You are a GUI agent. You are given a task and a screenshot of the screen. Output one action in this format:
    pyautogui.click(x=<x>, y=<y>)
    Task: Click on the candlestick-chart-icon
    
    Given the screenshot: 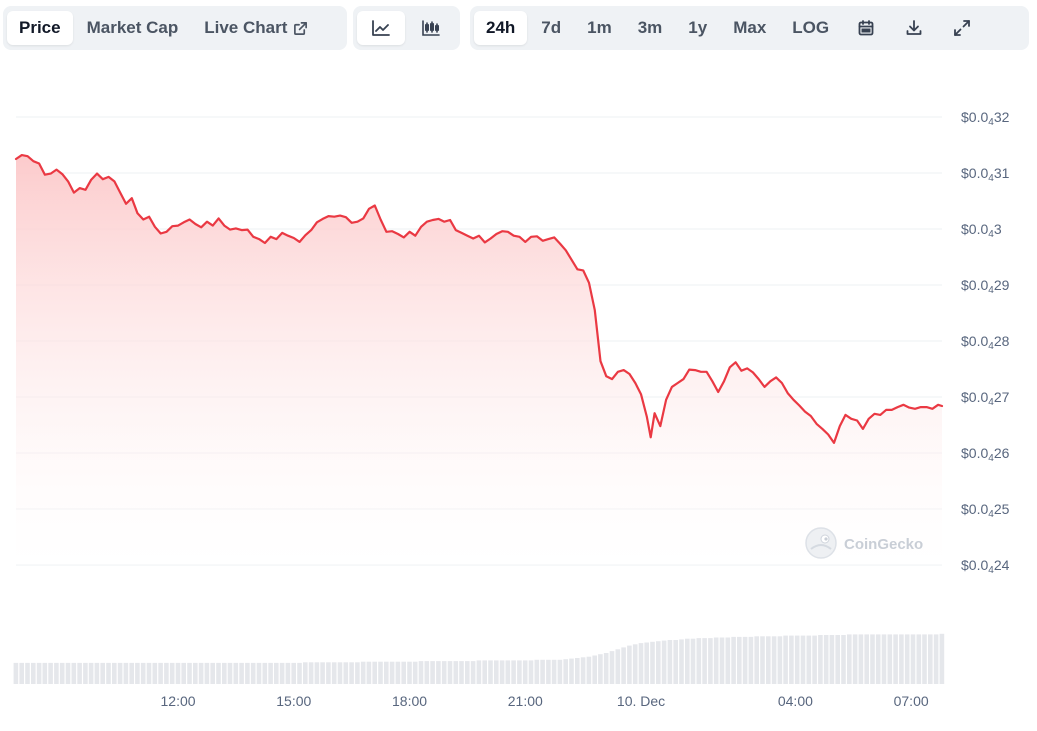 What is the action you would take?
    pyautogui.click(x=431, y=28)
    